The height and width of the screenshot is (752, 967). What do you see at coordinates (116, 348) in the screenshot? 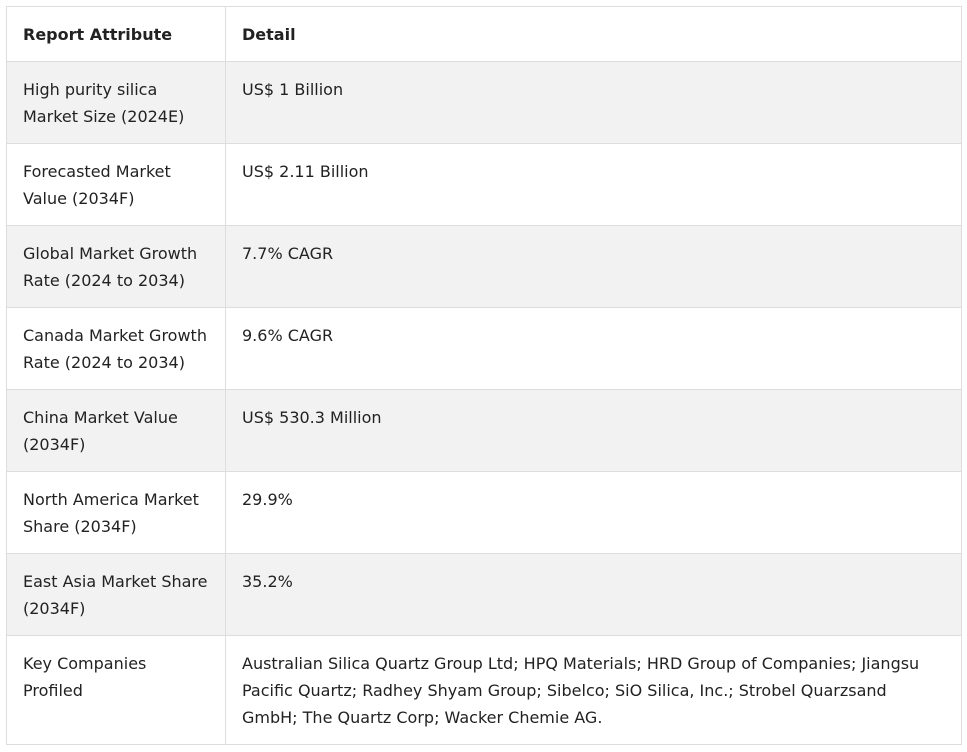
I see `attribute-cell: Canada Market Growth Rate (2024 to 2034)` at bounding box center [116, 348].